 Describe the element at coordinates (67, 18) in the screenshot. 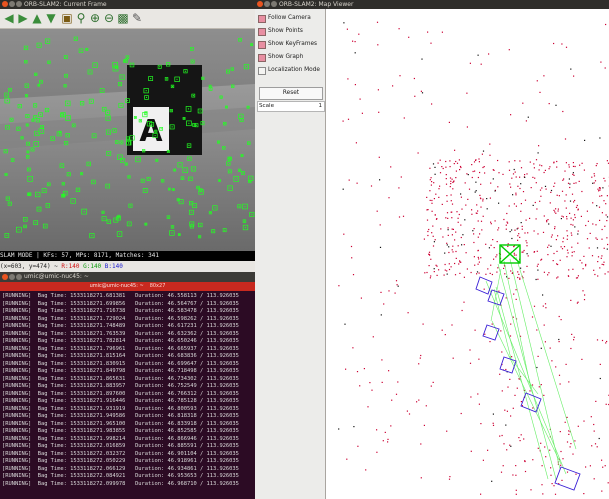

I see `save-icon: ▣` at that location.